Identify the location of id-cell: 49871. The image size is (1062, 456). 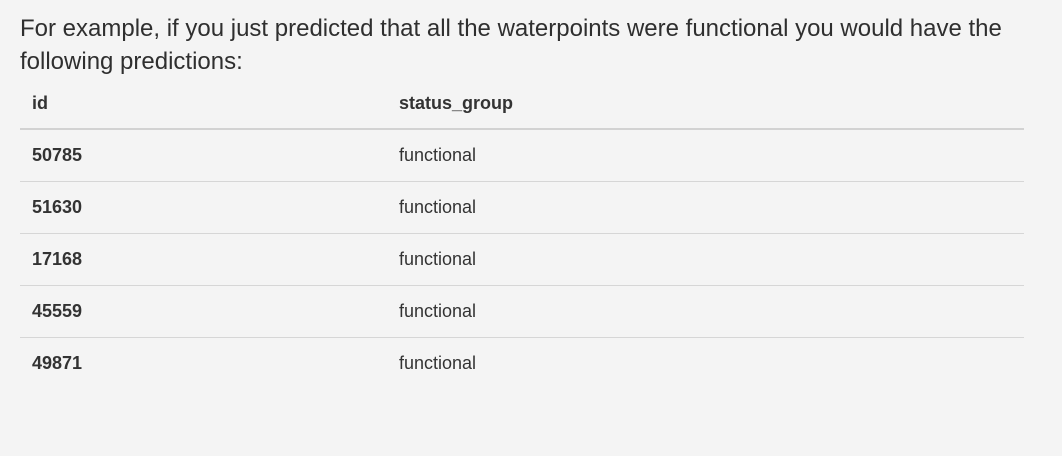
(57, 363).